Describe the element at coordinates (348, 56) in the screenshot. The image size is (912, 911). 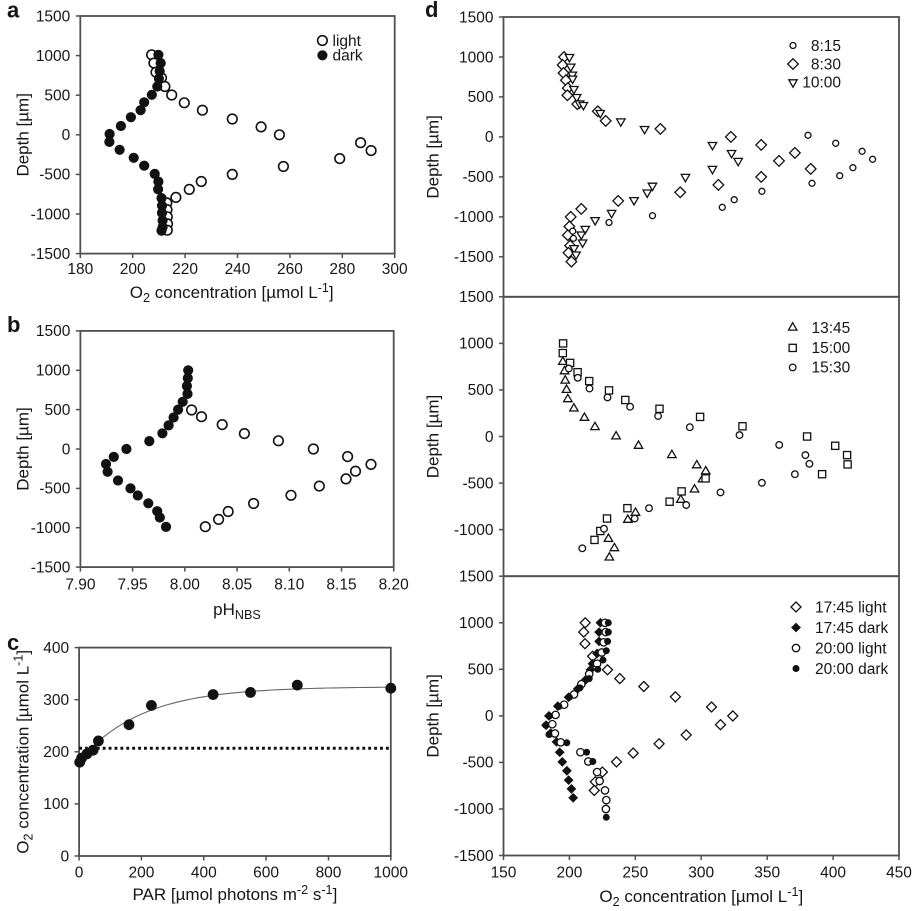
I see `svg-text: dark` at that location.